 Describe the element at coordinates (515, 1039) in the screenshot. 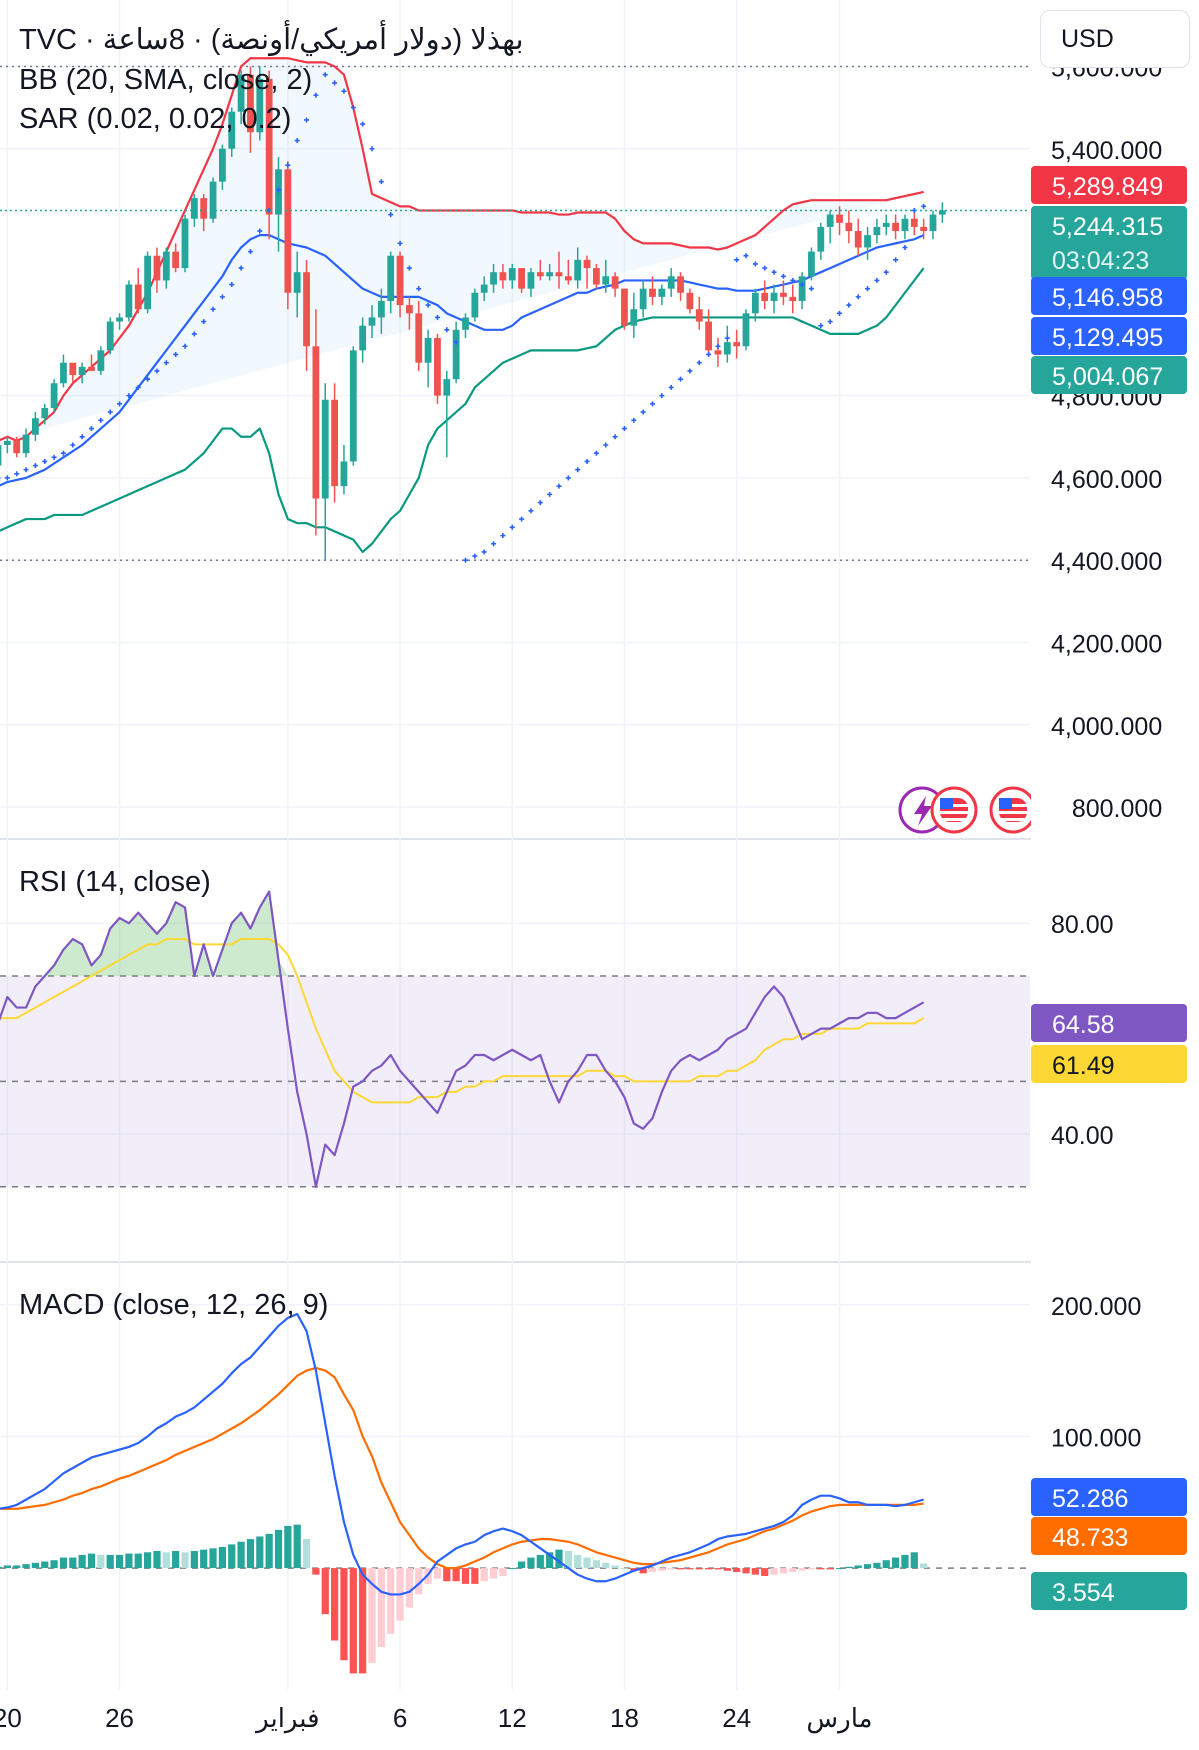

I see `rsi-pane` at that location.